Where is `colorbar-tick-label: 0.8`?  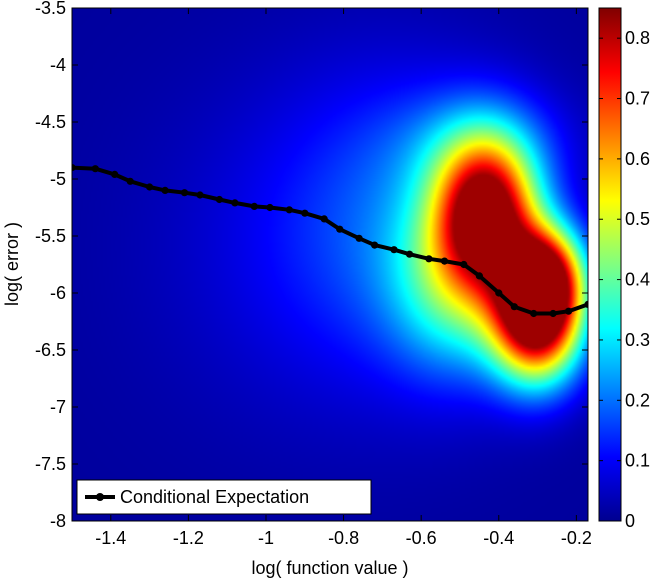 colorbar-tick-label: 0.8 is located at coordinates (637, 38).